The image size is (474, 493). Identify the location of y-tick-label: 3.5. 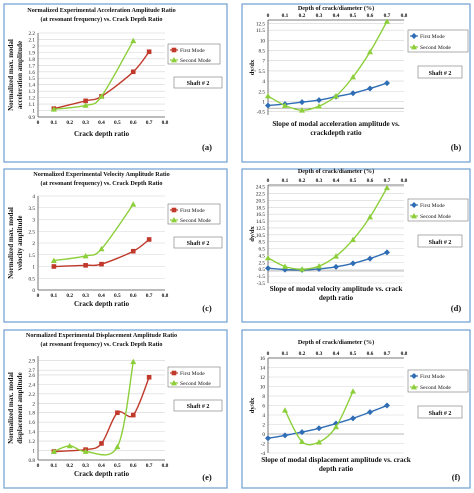
(32, 209).